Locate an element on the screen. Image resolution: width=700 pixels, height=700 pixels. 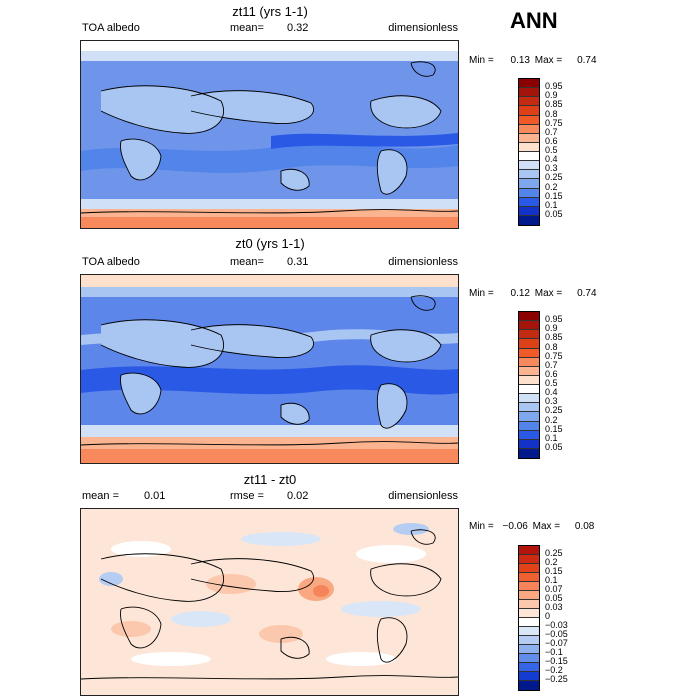
panel1-variable-label: TOA albedo is located at coordinates (111, 28).